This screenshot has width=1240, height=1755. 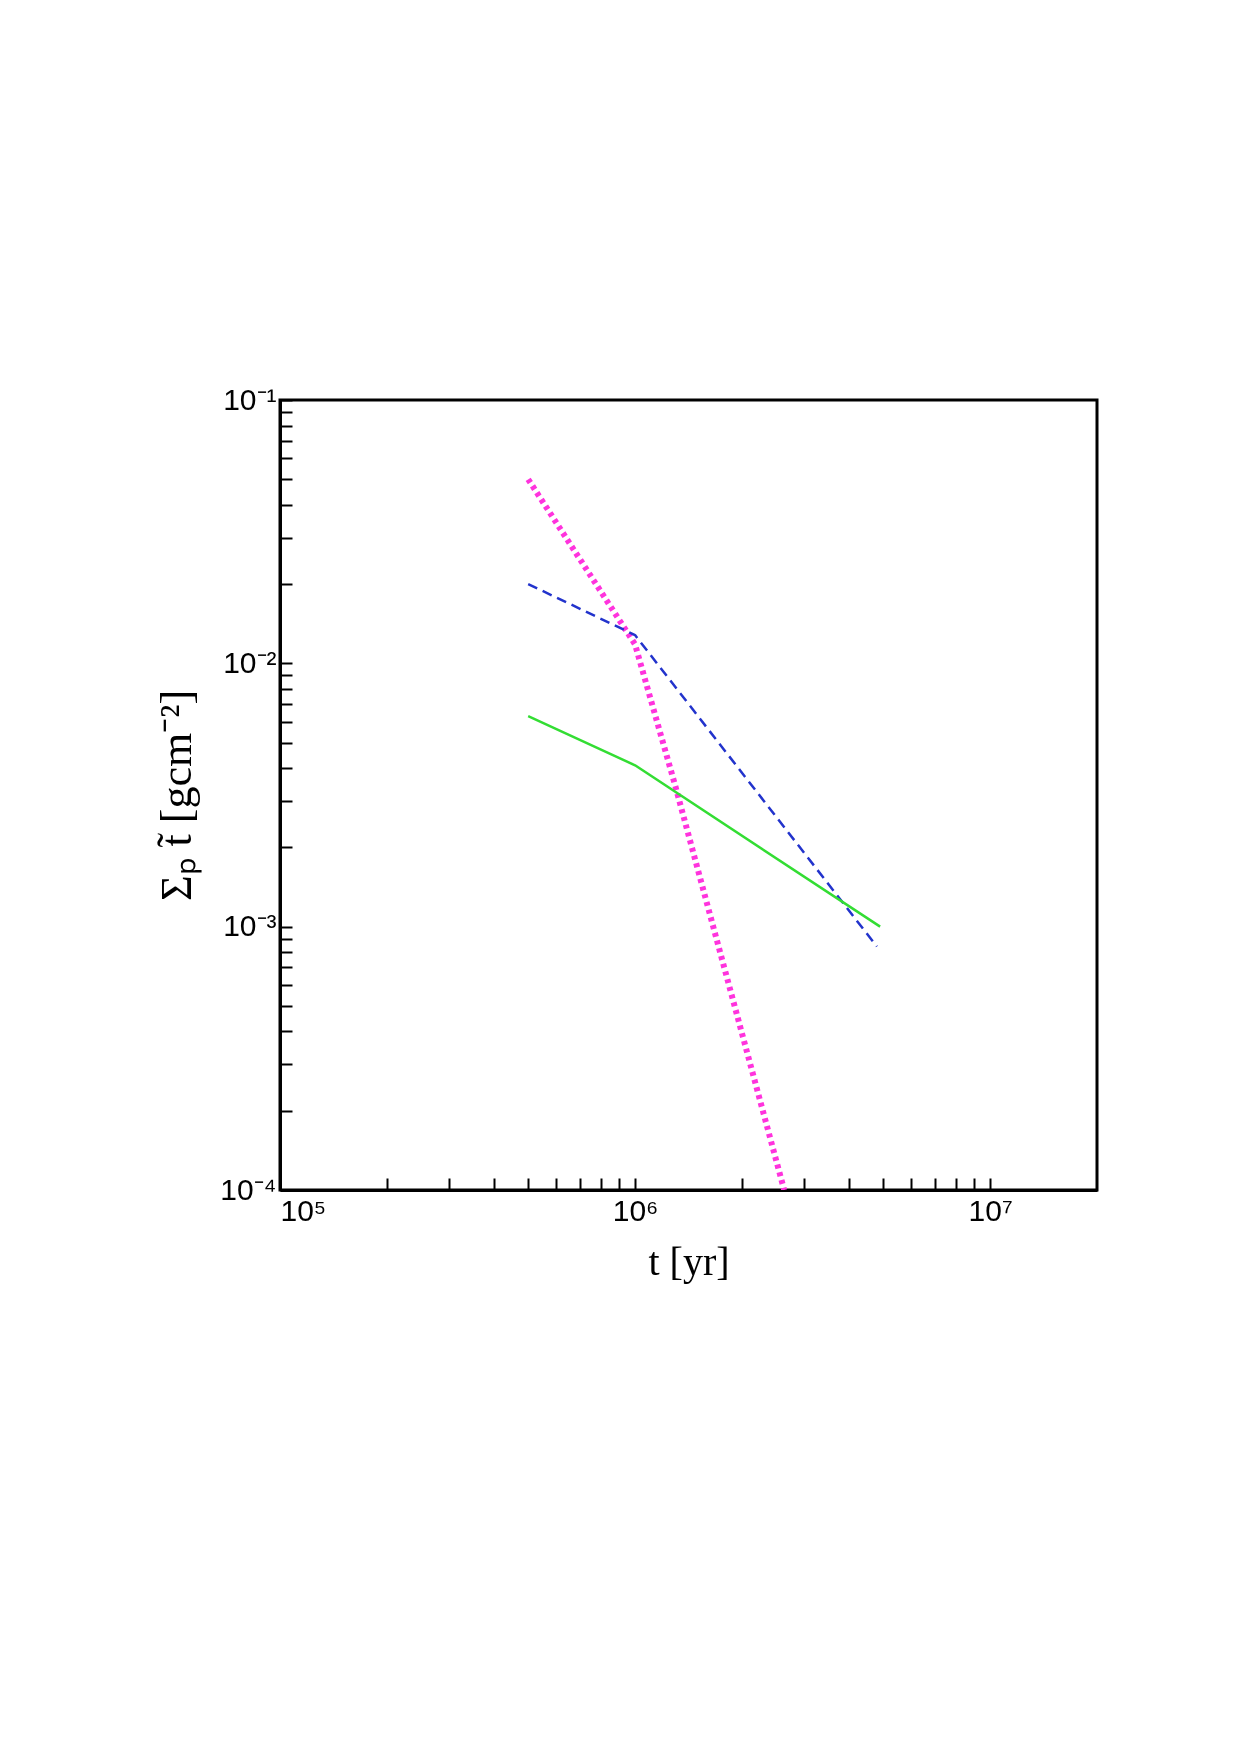 I want to click on x-axis-title: t [yr], so click(x=689, y=1261).